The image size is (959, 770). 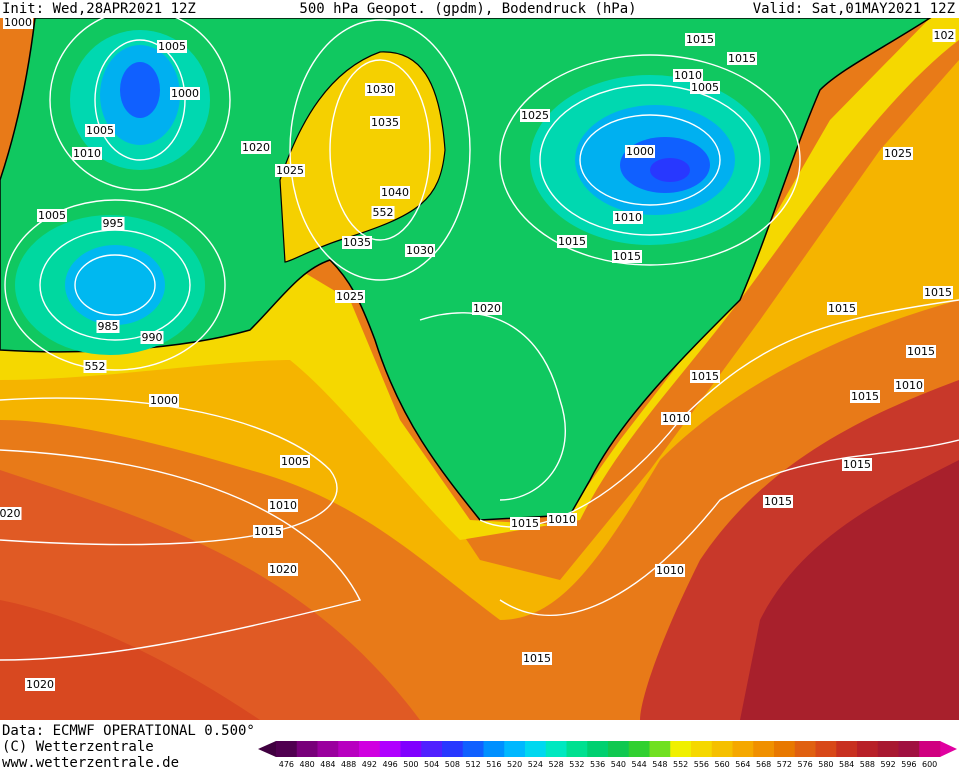 What do you see at coordinates (362, 157) in the screenshot?
I see `greenland-high` at bounding box center [362, 157].